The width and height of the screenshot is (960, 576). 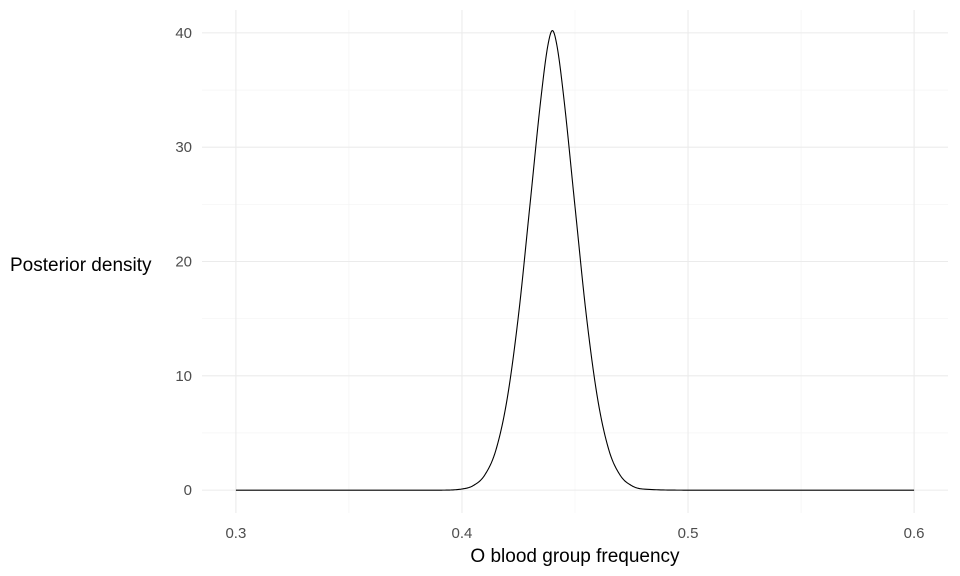 What do you see at coordinates (183, 376) in the screenshot?
I see `y-tick-label: 10` at bounding box center [183, 376].